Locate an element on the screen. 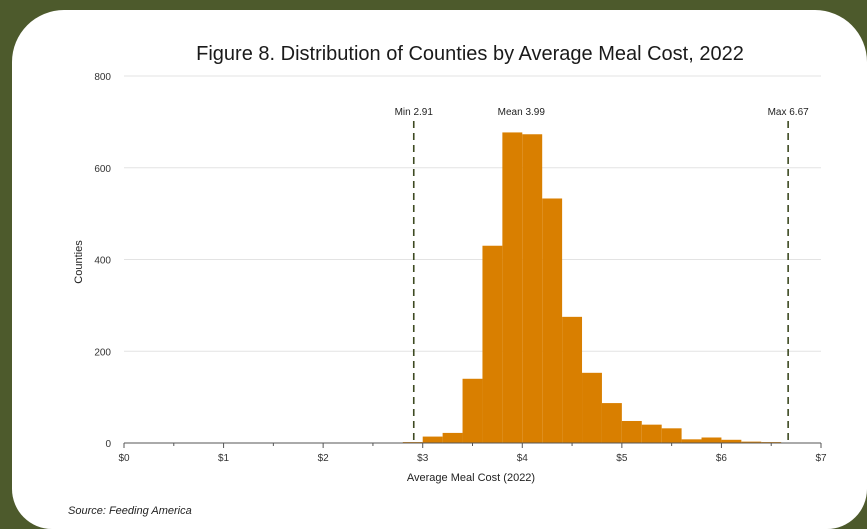 This screenshot has width=867, height=529. x-tick-label: $0 is located at coordinates (124, 458).